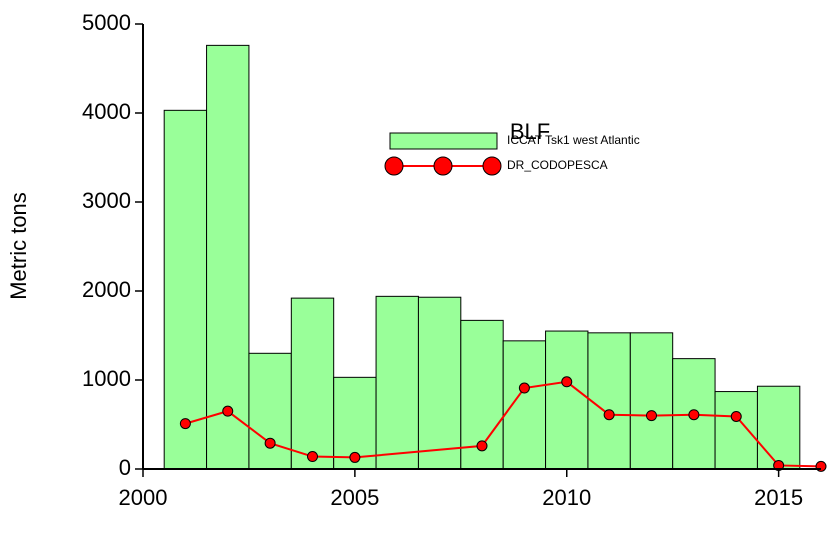 The height and width of the screenshot is (543, 827). I want to click on x-tick-label: 2005, so click(354, 497).